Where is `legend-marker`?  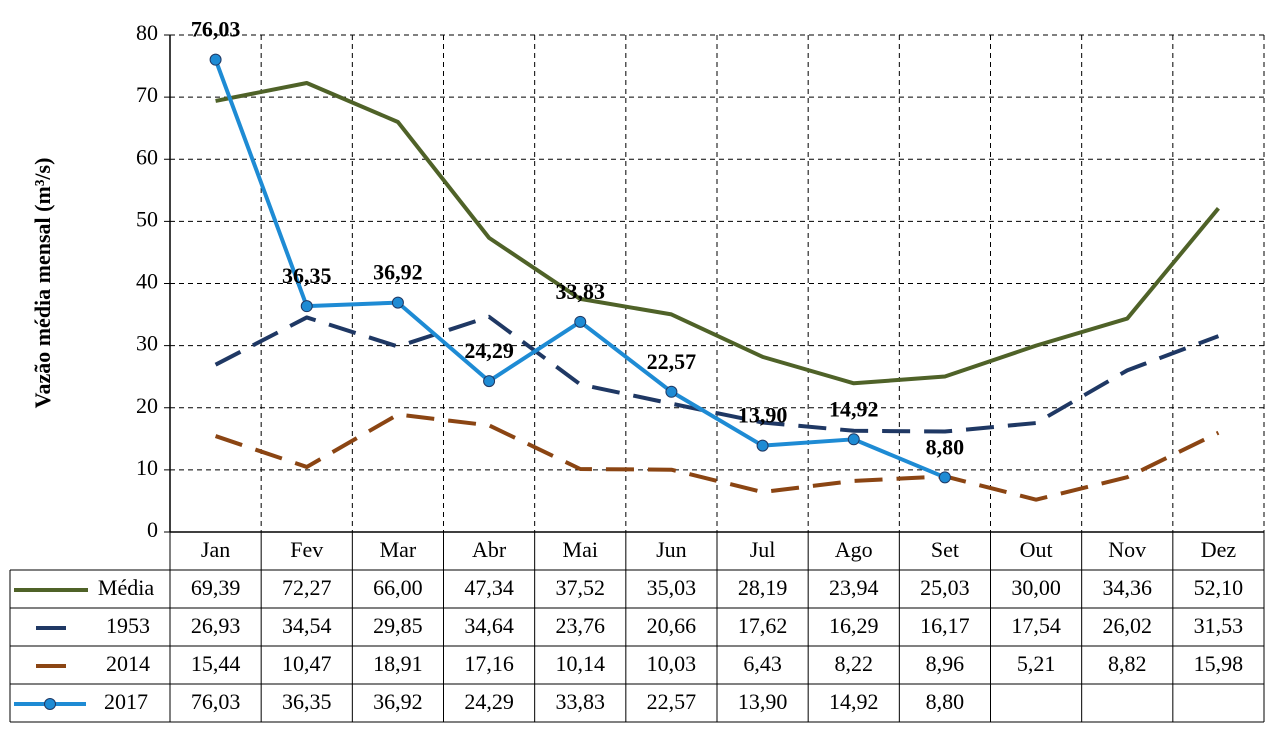
legend-marker is located at coordinates (50, 704).